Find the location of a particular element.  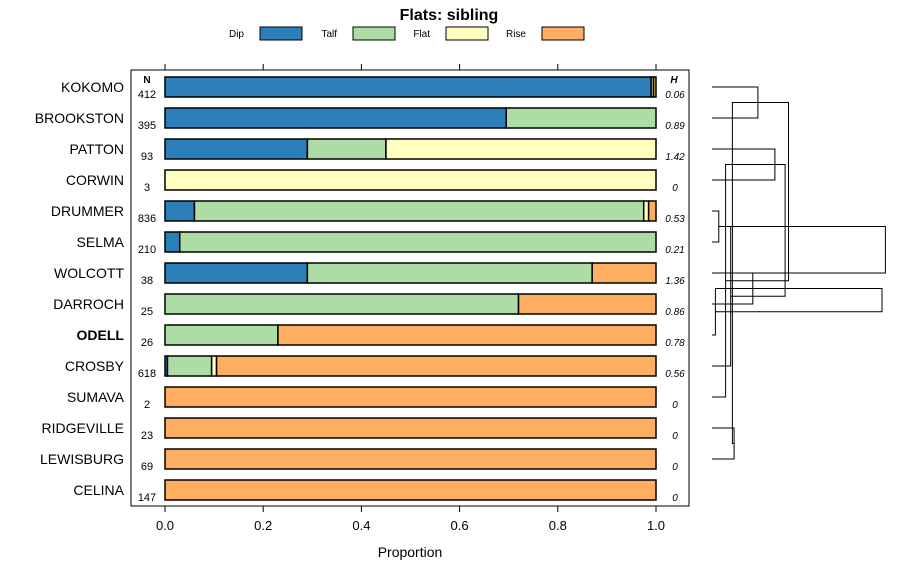

chart-title: Flats: sibling is located at coordinates (449, 15).